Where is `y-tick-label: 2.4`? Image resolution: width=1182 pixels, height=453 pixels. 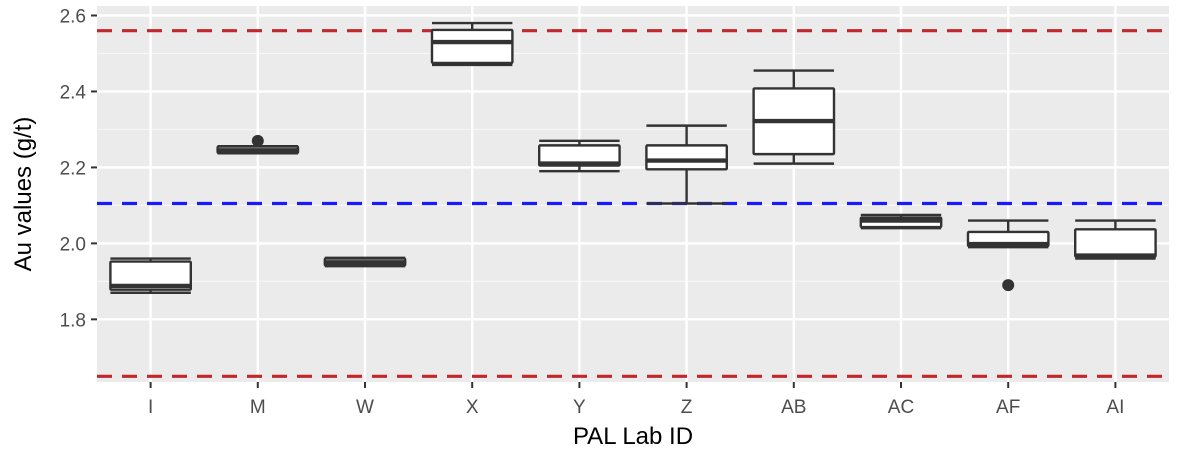 y-tick-label: 2.4 is located at coordinates (73, 92).